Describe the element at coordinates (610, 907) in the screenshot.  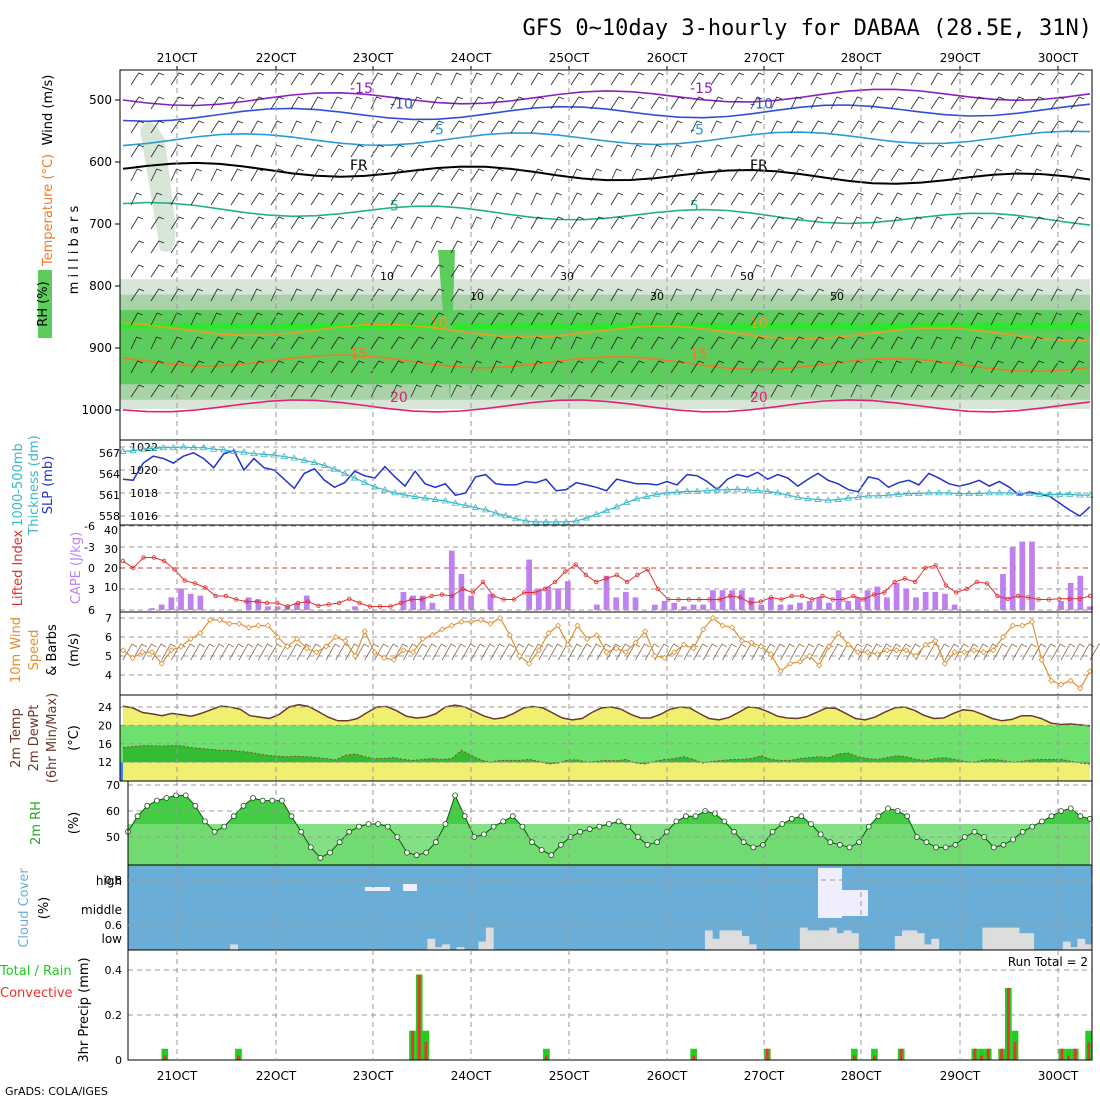
I see `cloud-background` at that location.